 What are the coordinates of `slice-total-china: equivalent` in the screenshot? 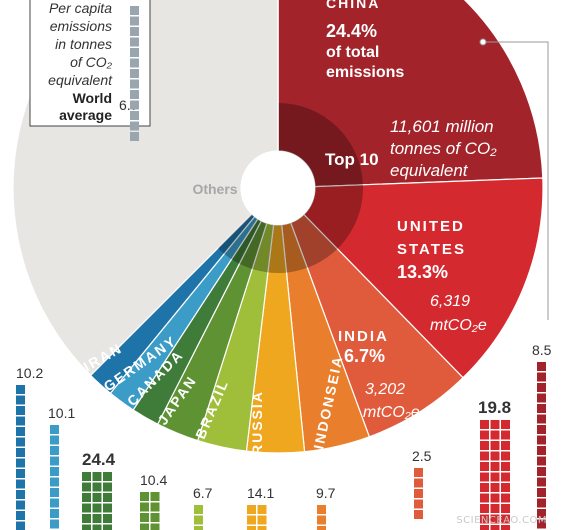 It's located at (429, 170).